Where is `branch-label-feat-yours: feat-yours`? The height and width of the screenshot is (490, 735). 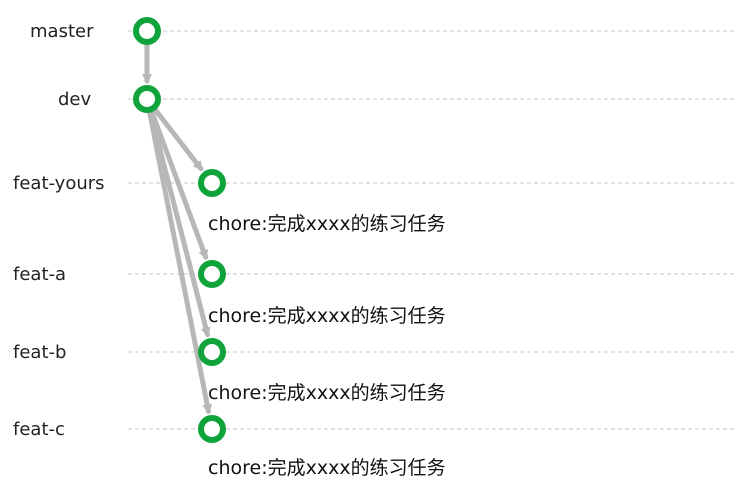 branch-label-feat-yours: feat-yours is located at coordinates (59, 183).